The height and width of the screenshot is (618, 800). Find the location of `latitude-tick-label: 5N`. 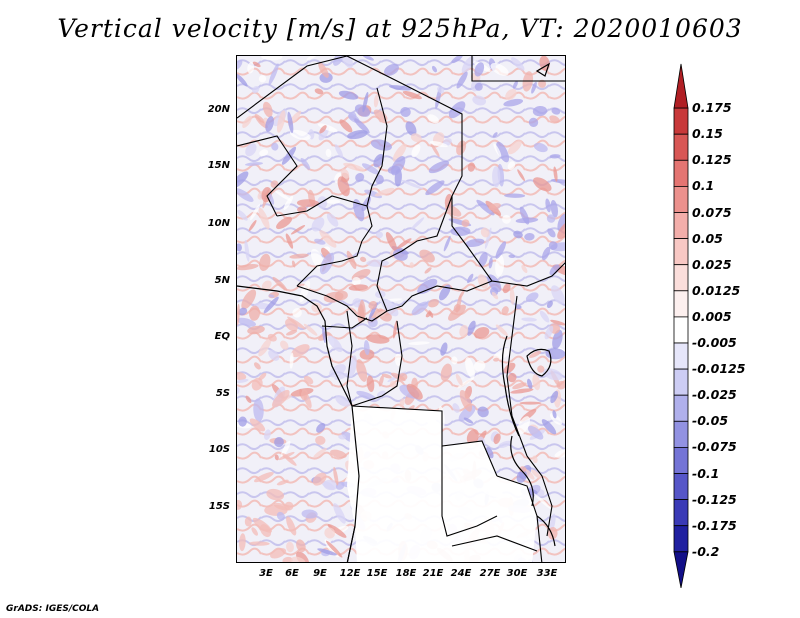

latitude-tick-label: 5N is located at coordinates (222, 280).